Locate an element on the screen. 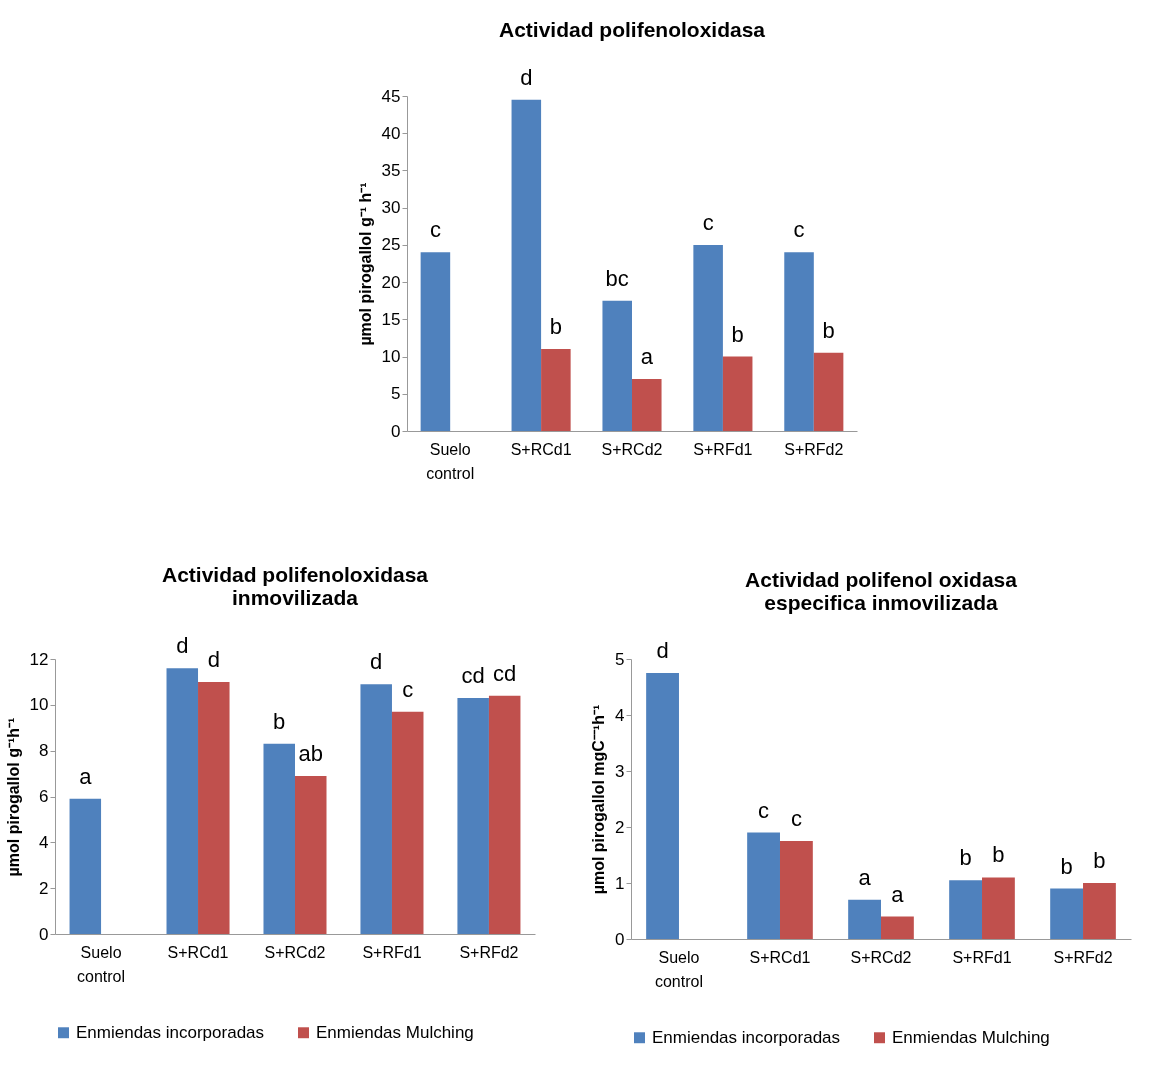 This screenshot has height=1079, width=1170. data-label: ab is located at coordinates (310, 753).